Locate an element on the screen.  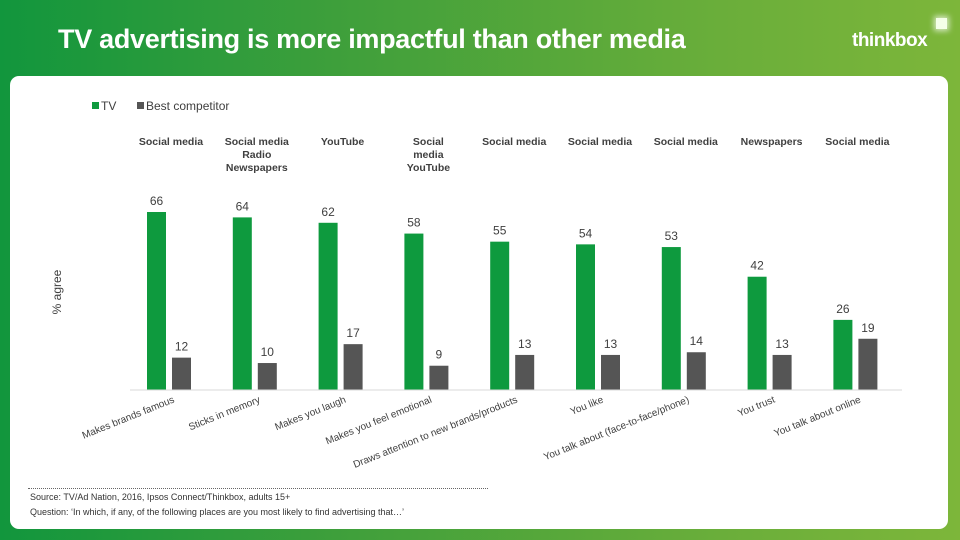
footnote-divider is located at coordinates (258, 488).